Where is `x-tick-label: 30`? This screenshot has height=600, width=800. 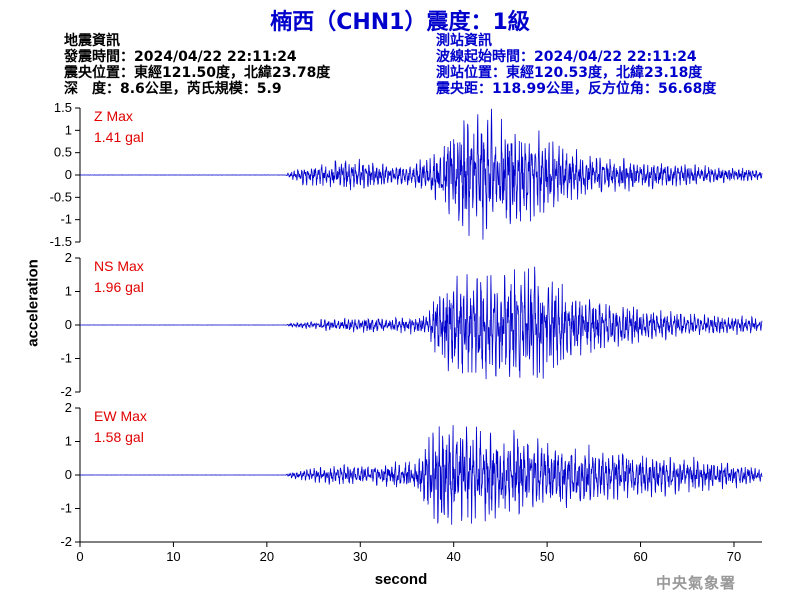
x-tick-label: 30 is located at coordinates (360, 556).